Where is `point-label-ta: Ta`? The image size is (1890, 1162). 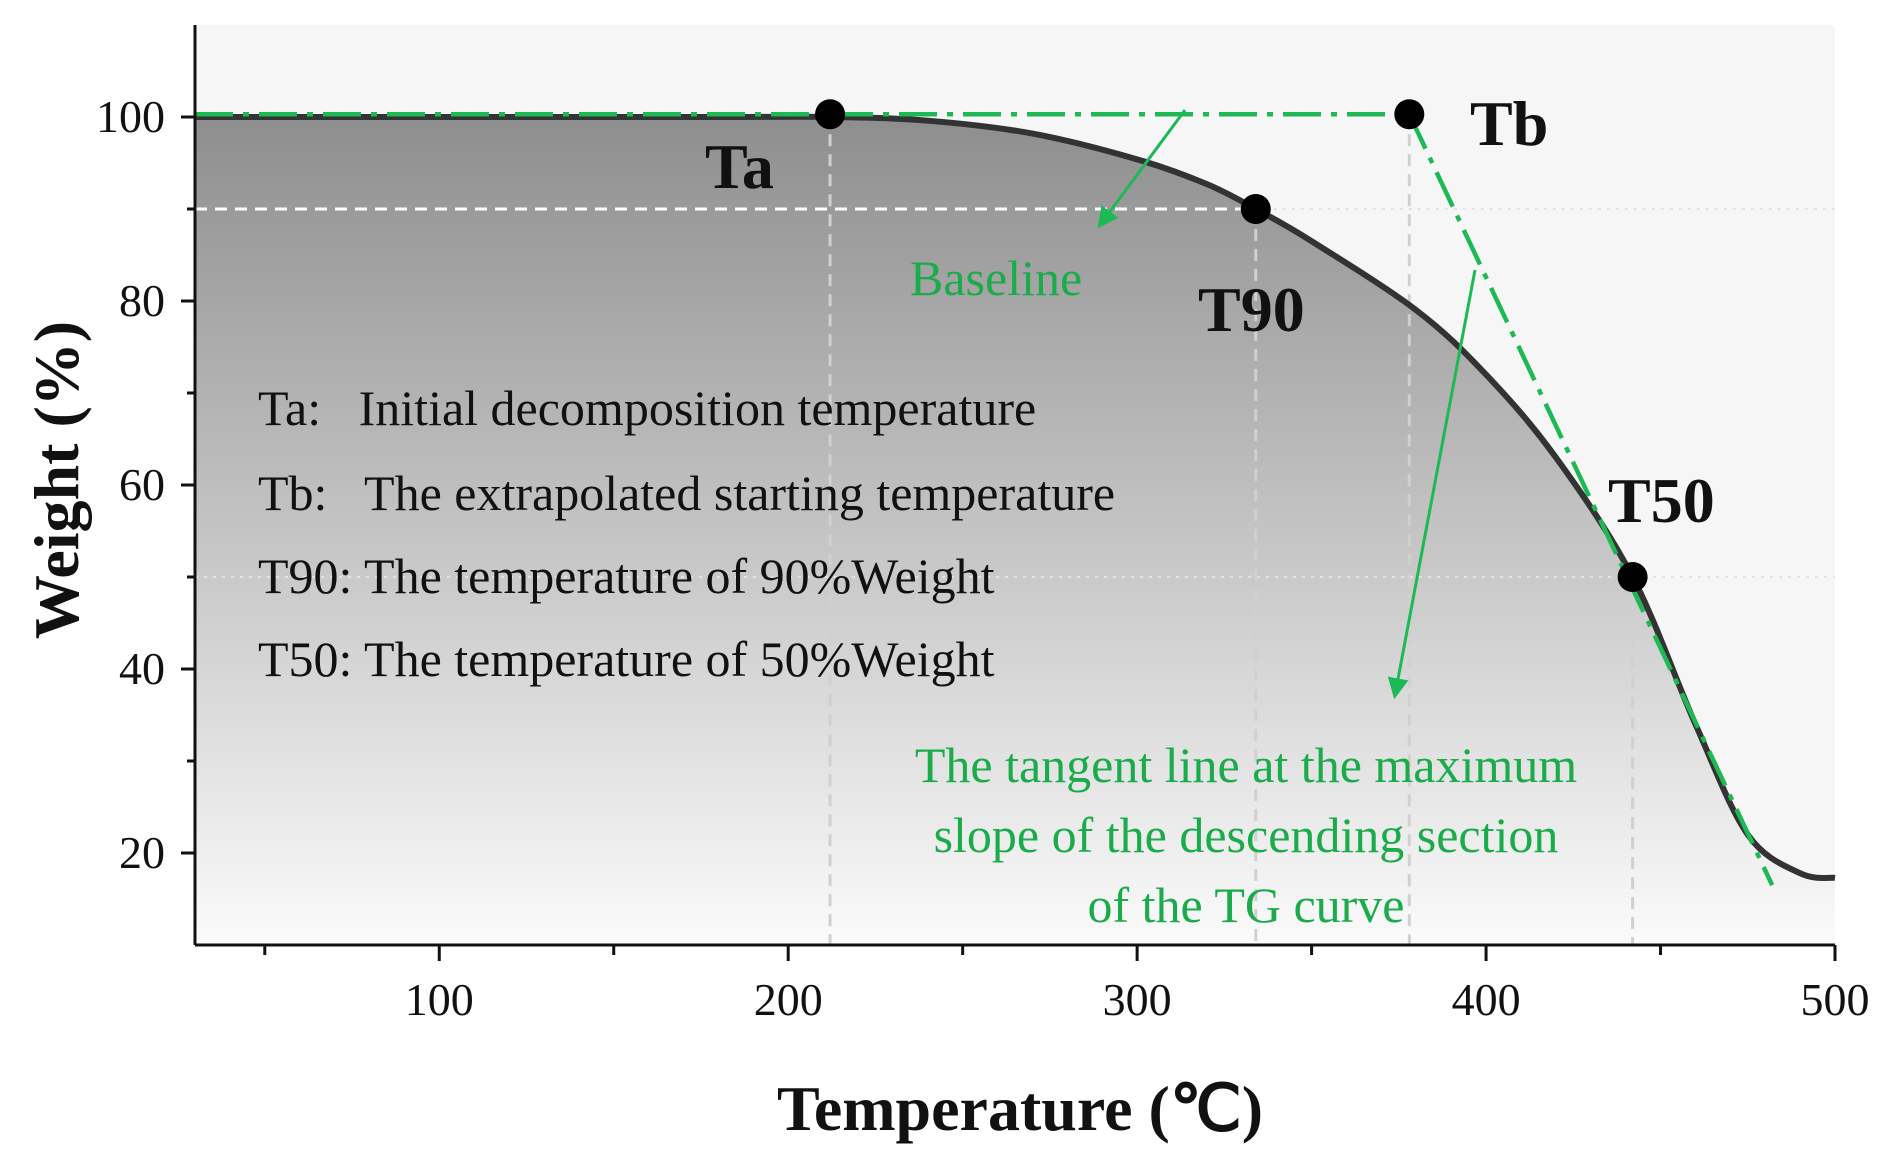
point-label-ta: Ta is located at coordinates (739, 166).